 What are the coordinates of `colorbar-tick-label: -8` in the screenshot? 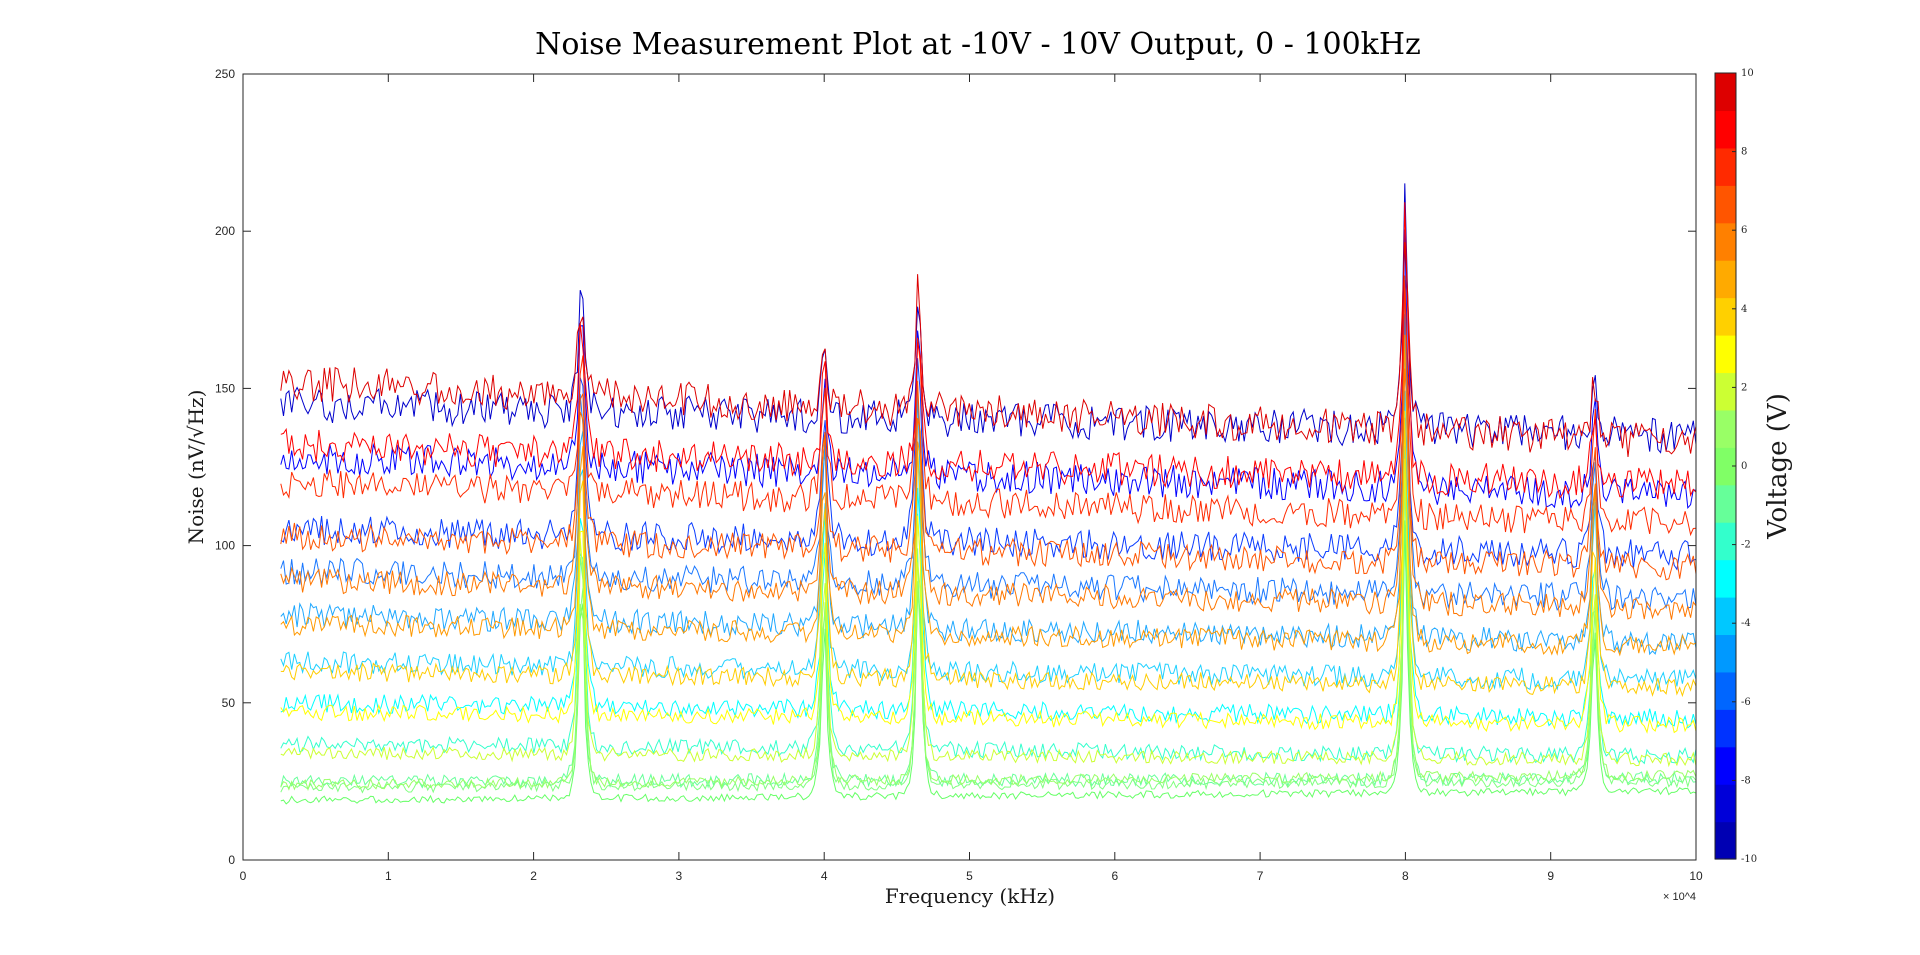 It's located at (1746, 780).